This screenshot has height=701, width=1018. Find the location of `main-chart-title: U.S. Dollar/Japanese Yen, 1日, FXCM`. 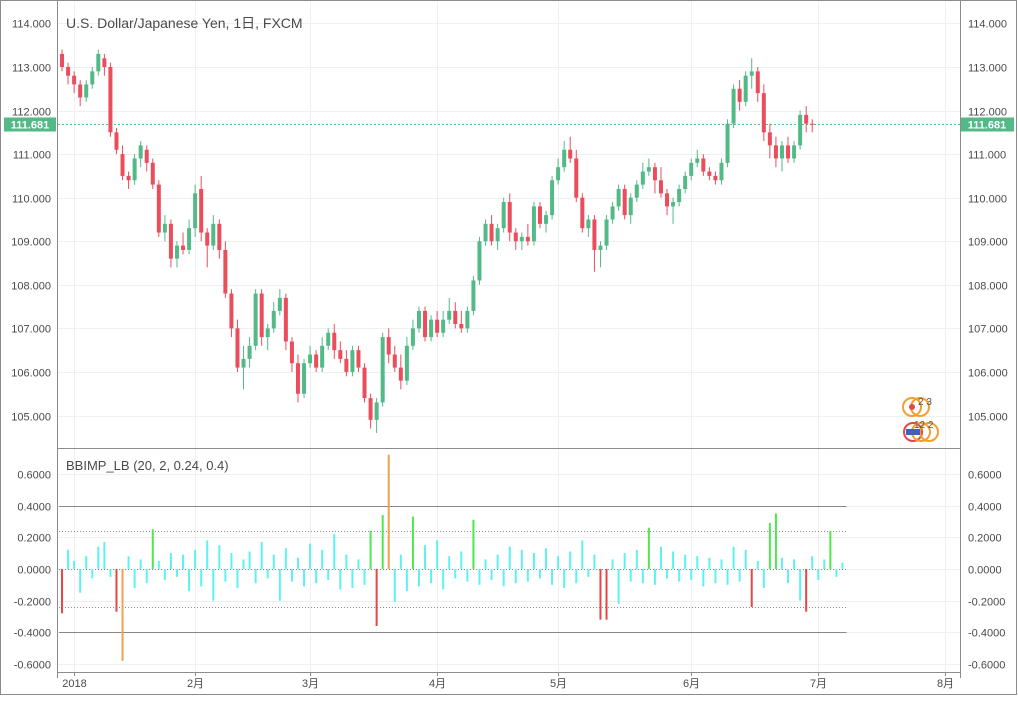

main-chart-title: U.S. Dollar/Japanese Yen, 1日, FXCM is located at coordinates (184, 23).